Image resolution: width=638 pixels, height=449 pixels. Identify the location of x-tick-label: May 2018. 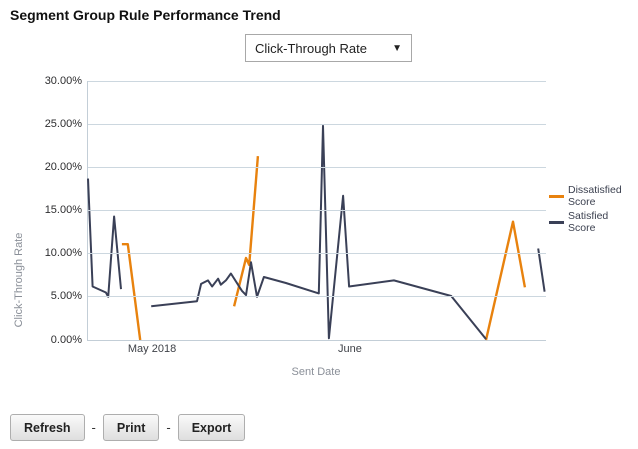
(152, 349).